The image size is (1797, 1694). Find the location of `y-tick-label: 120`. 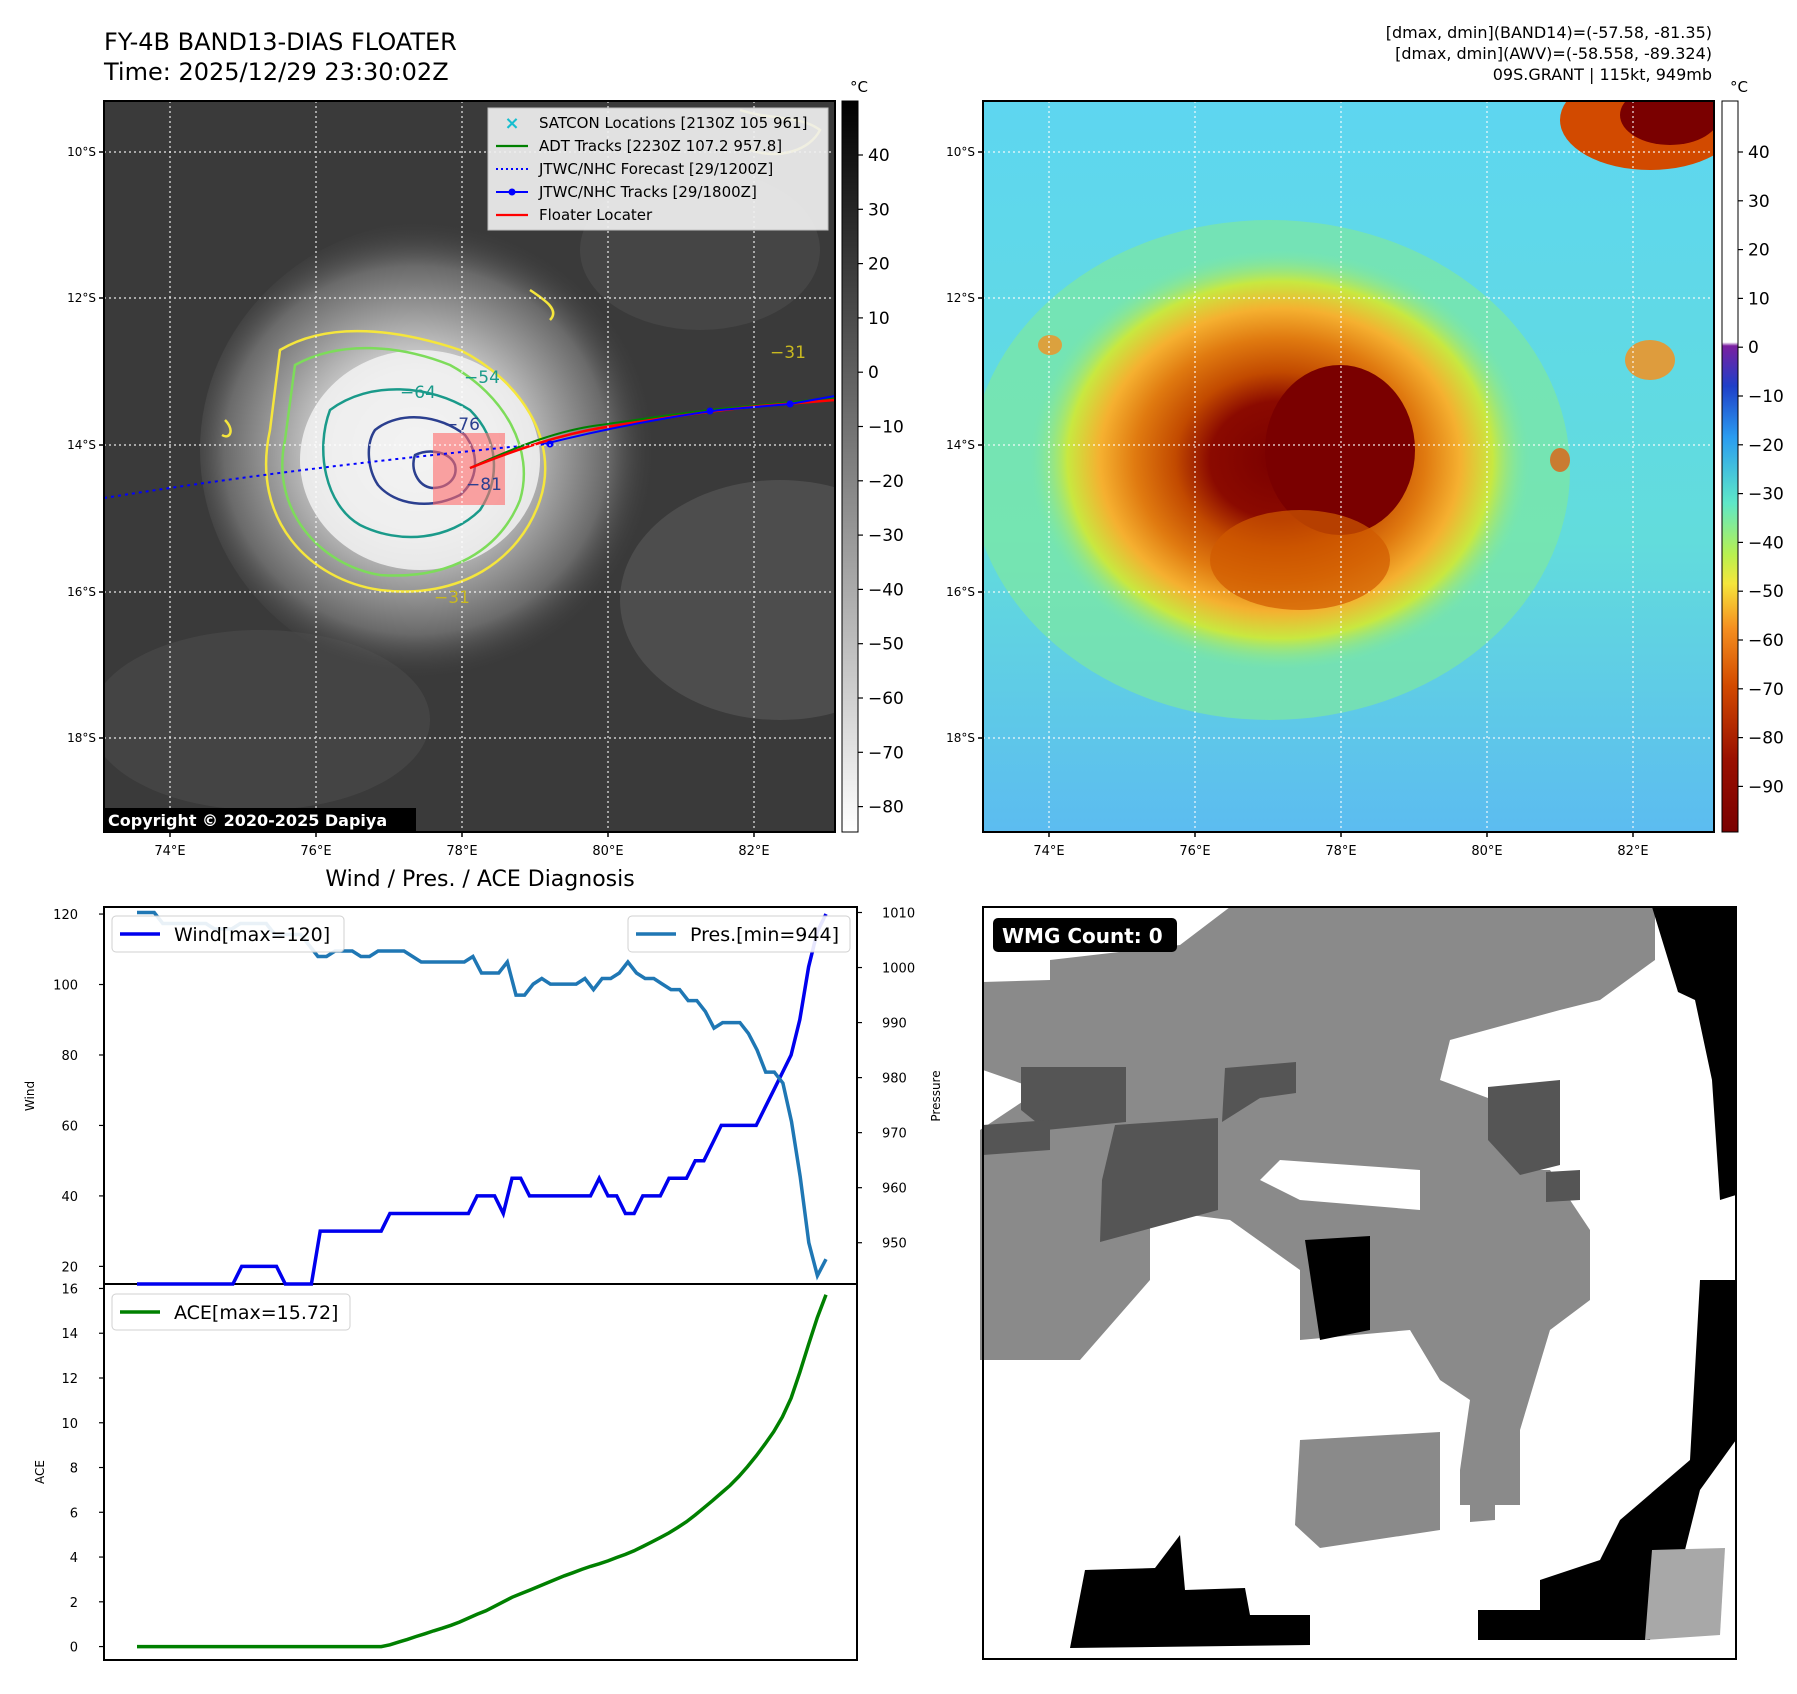

y-tick-label: 120 is located at coordinates (65, 915).